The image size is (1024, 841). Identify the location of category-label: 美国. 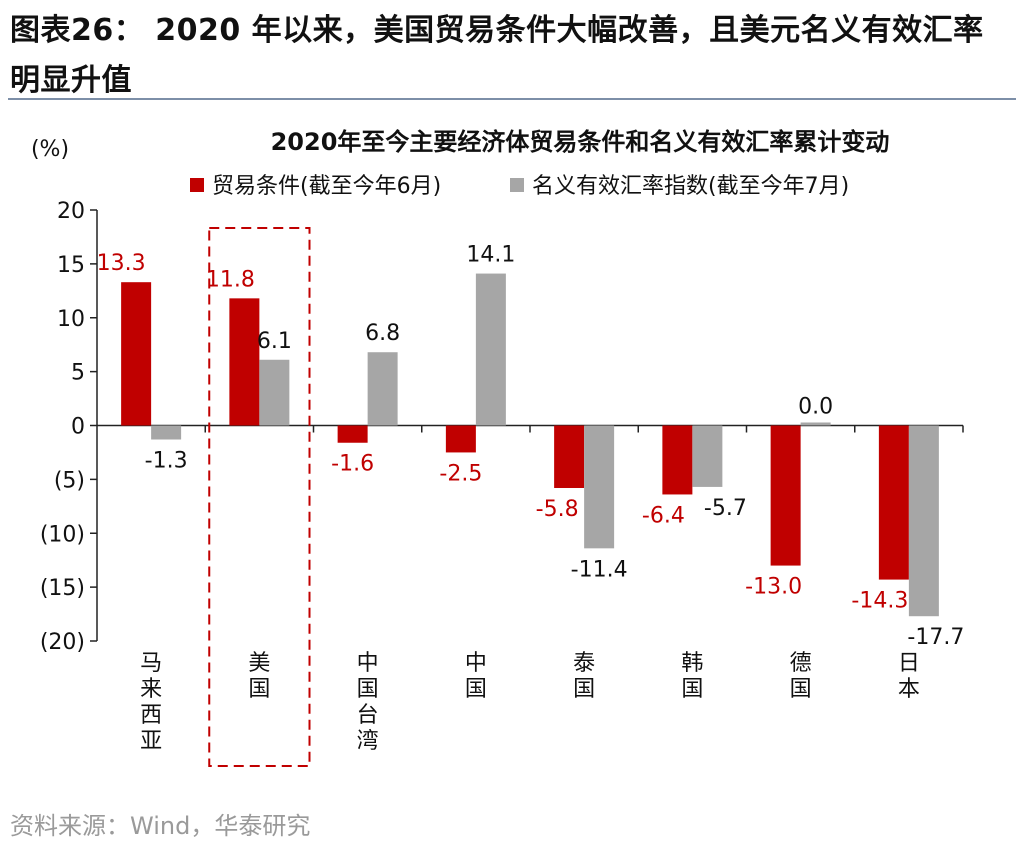
(259, 676).